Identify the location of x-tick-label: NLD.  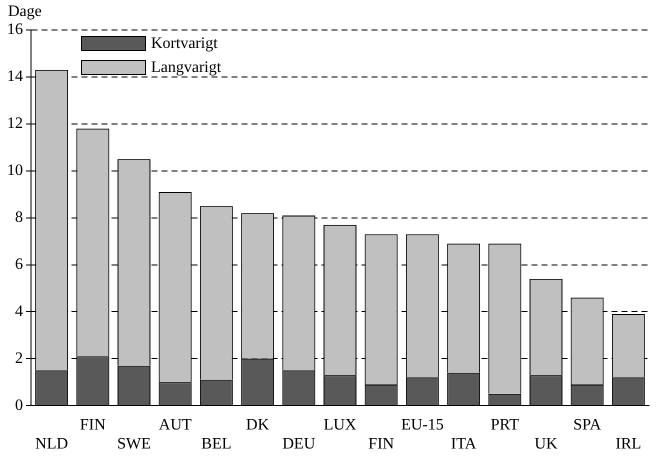
(51, 444).